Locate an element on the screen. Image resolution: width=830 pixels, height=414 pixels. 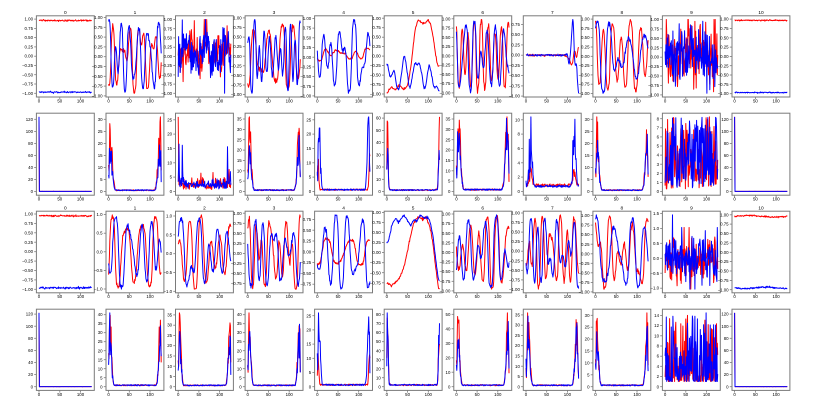
svg-text: 60 is located at coordinates (378, 118).